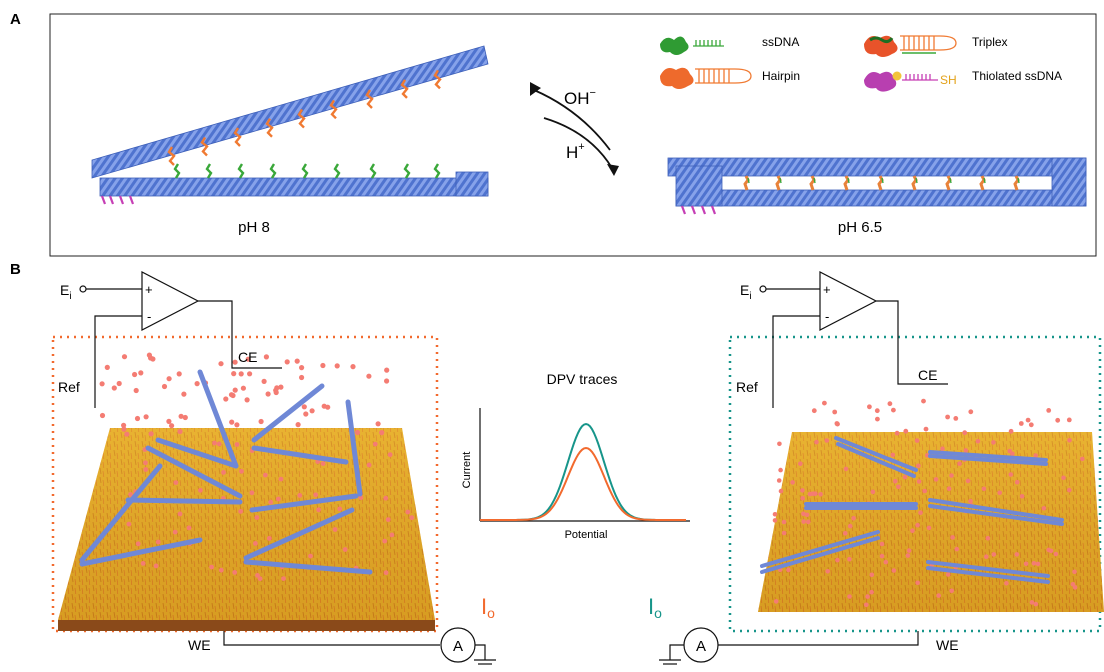 The image size is (1104, 672). What do you see at coordinates (877, 167) in the screenshot?
I see `origami-closed-upper` at bounding box center [877, 167].